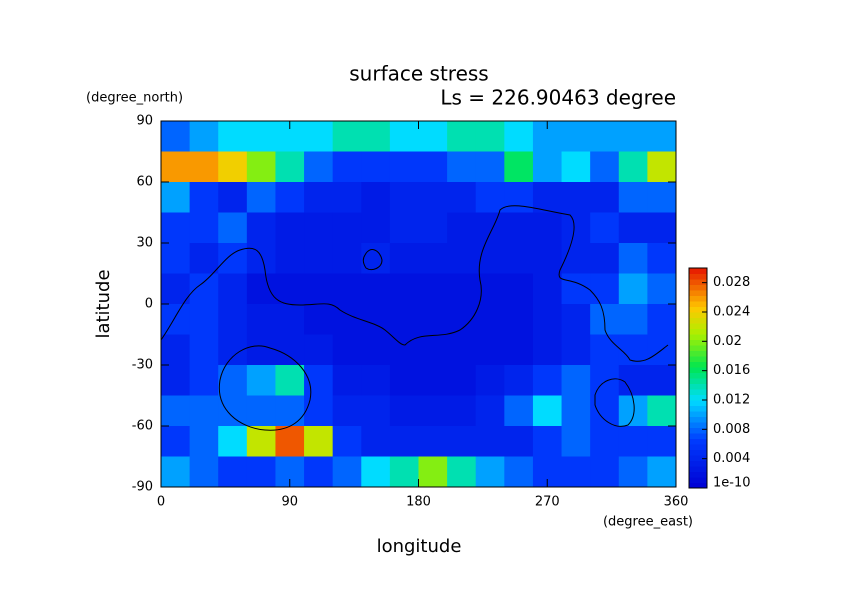 The image size is (842, 595). What do you see at coordinates (142, 487) in the screenshot?
I see `y-tick-label: -90` at bounding box center [142, 487].